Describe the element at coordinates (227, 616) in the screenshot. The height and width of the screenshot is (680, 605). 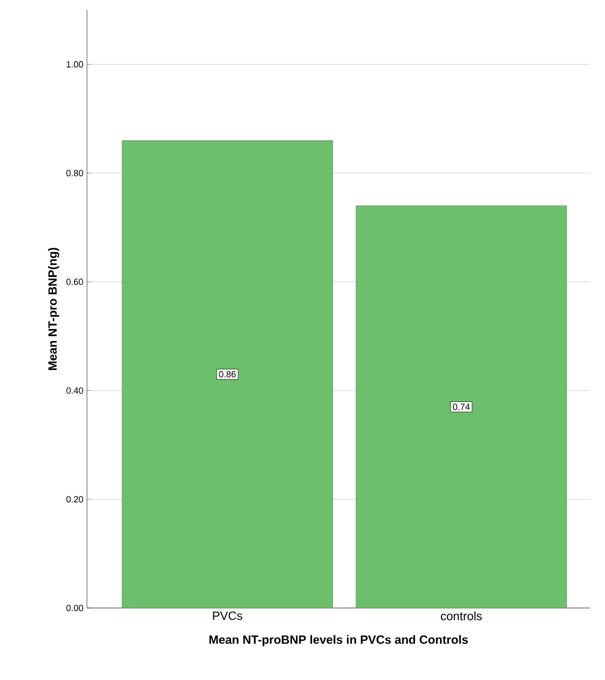
I see `x-tick-label: PVCs` at that location.